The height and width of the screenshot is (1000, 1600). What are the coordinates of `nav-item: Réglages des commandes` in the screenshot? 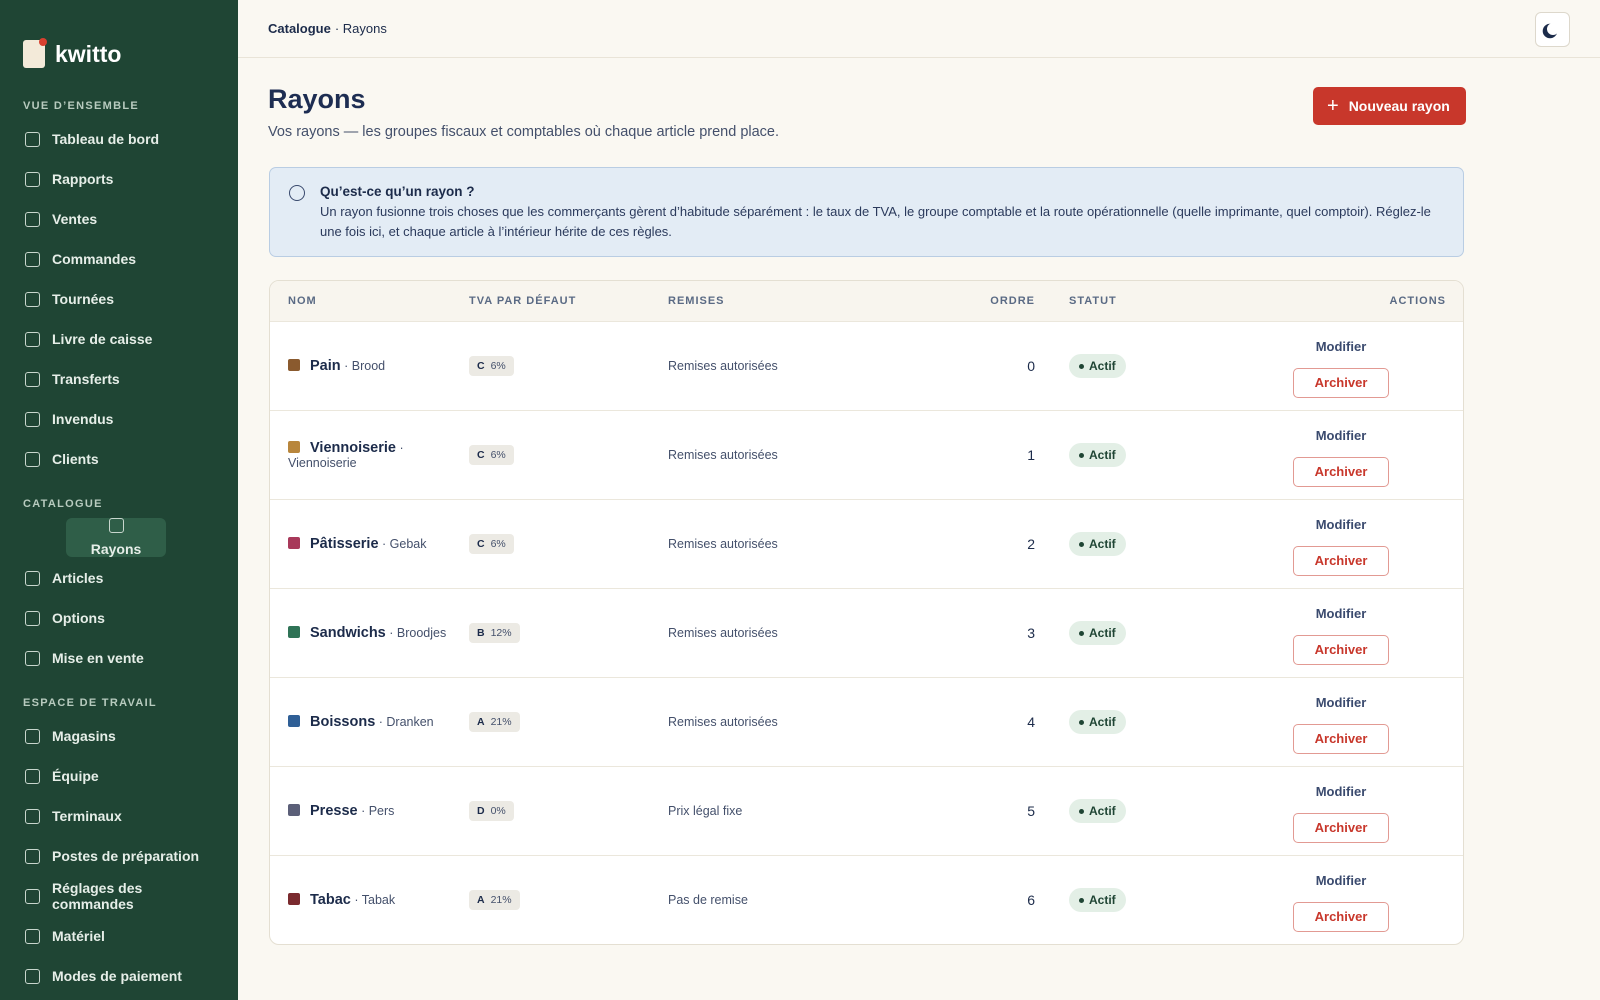 It's located at (119, 896).